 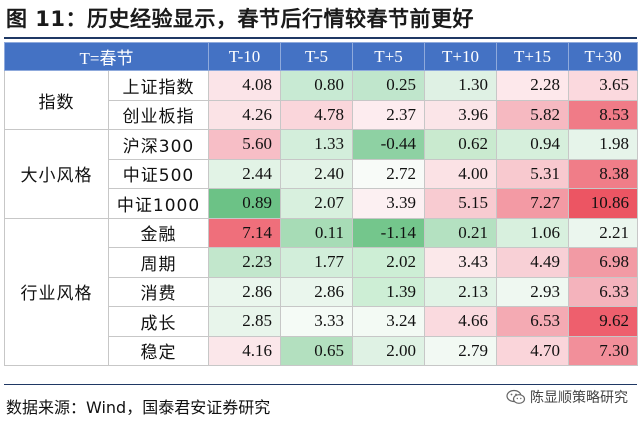 What do you see at coordinates (245, 85) in the screenshot?
I see `value-cell: 4.08` at bounding box center [245, 85].